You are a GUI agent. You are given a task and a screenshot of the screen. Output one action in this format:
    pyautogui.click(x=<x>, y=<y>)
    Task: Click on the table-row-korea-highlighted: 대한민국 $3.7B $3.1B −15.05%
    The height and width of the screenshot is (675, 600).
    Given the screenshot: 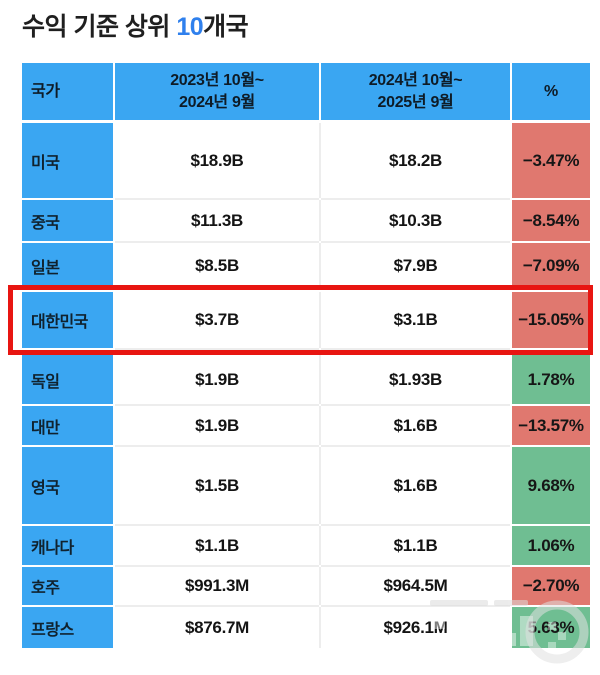 What is the action you would take?
    pyautogui.click(x=300, y=320)
    